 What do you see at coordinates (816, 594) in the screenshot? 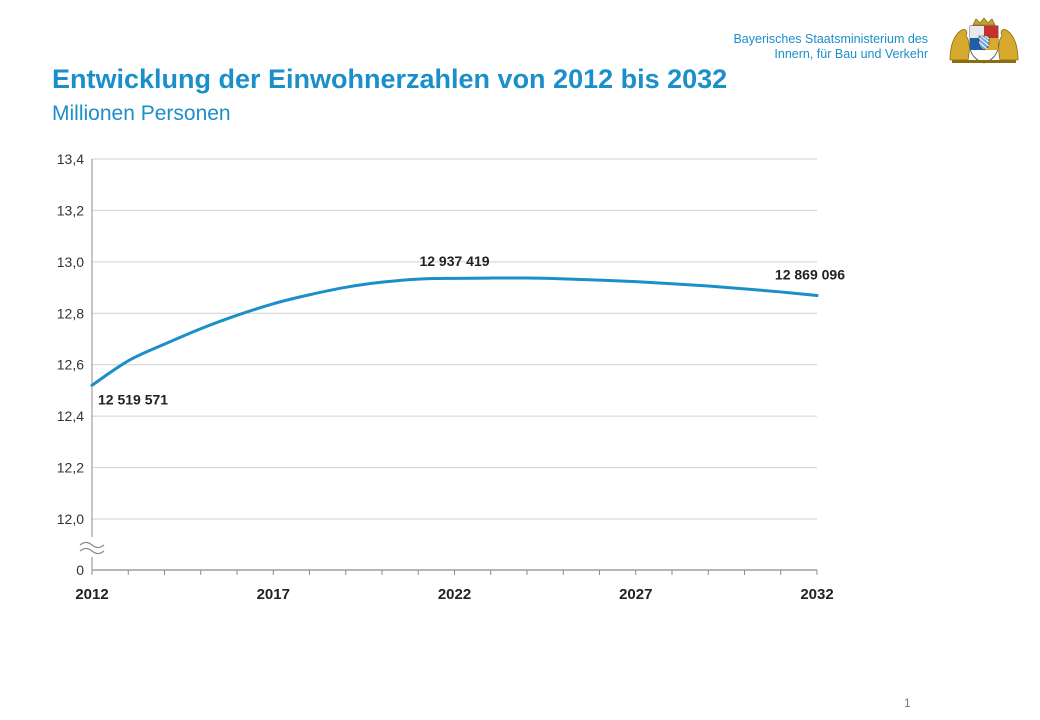
I see `x-tick-label: 2032` at bounding box center [816, 594].